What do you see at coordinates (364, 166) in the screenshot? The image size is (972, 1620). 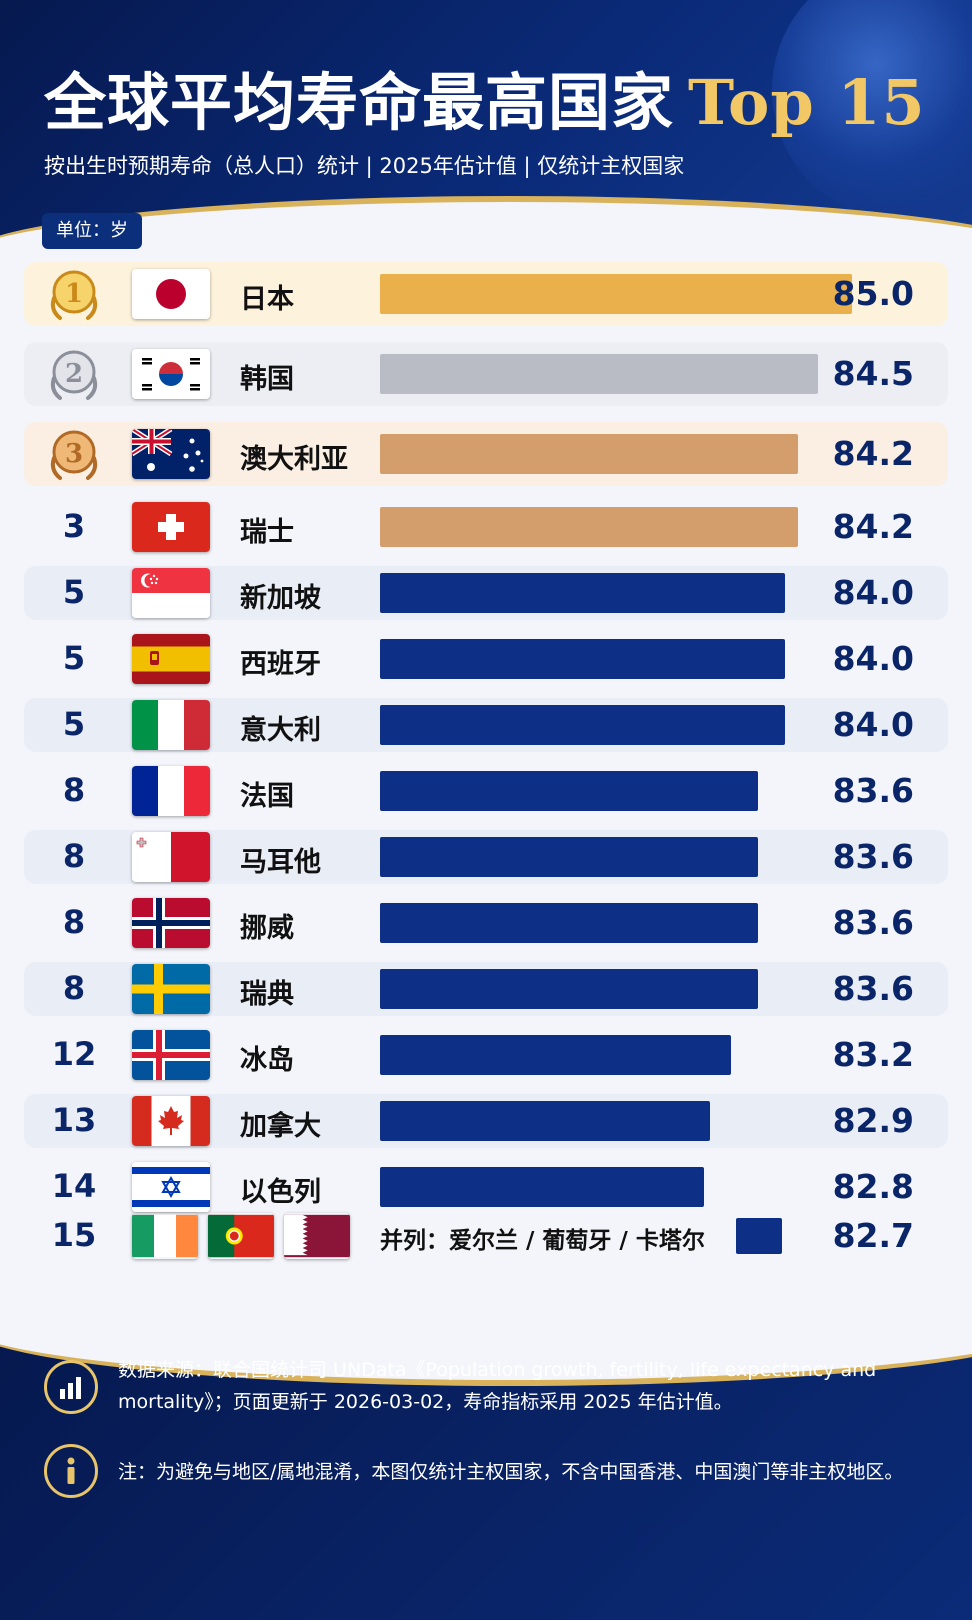 I see `page-subtitle: 按出生时预期寿命（总人口）统计 | 2025年估计值 | 仅统计主权国家` at bounding box center [364, 166].